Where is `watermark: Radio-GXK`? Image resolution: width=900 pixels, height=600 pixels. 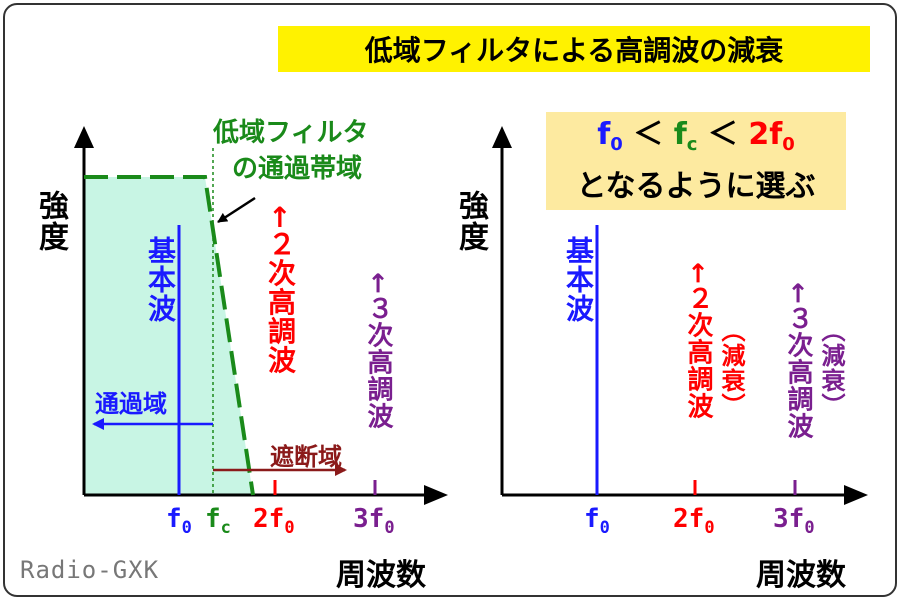
watermark: Radio-GXK is located at coordinates (90, 570).